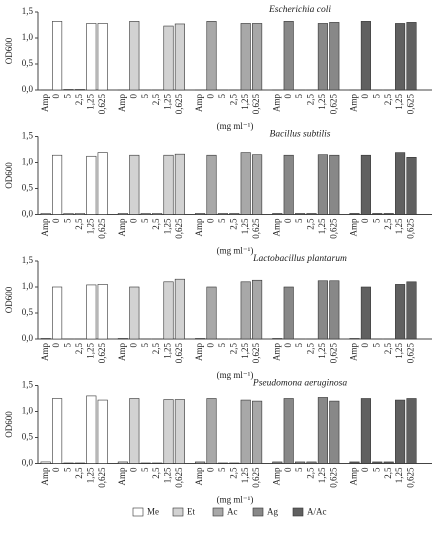 Image resolution: width=440 pixels, height=540 pixels. I want to click on chart-title: Bacillus subtilis, so click(300, 135).